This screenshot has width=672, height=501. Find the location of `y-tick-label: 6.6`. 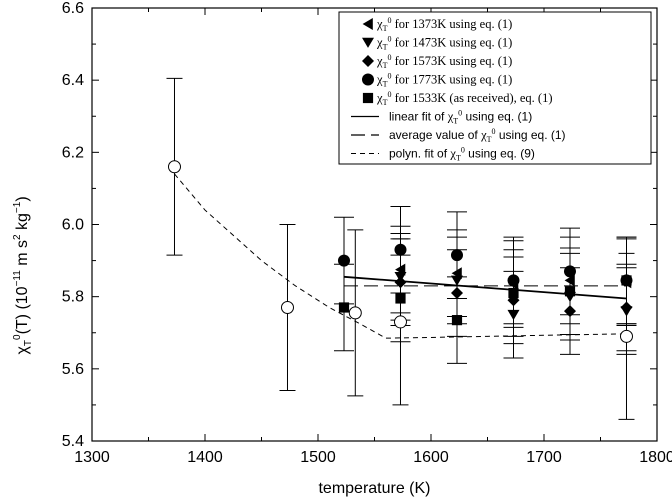

y-tick-label: 6.6 is located at coordinates (73, 8).